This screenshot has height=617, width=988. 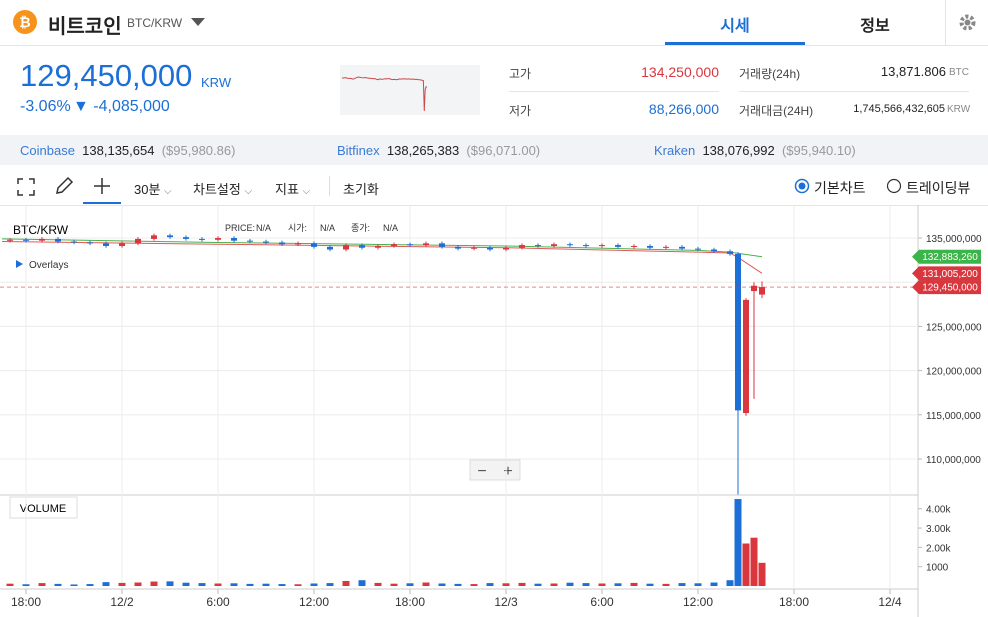 What do you see at coordinates (507, 471) in the screenshot?
I see `zoom-in: +` at bounding box center [507, 471].